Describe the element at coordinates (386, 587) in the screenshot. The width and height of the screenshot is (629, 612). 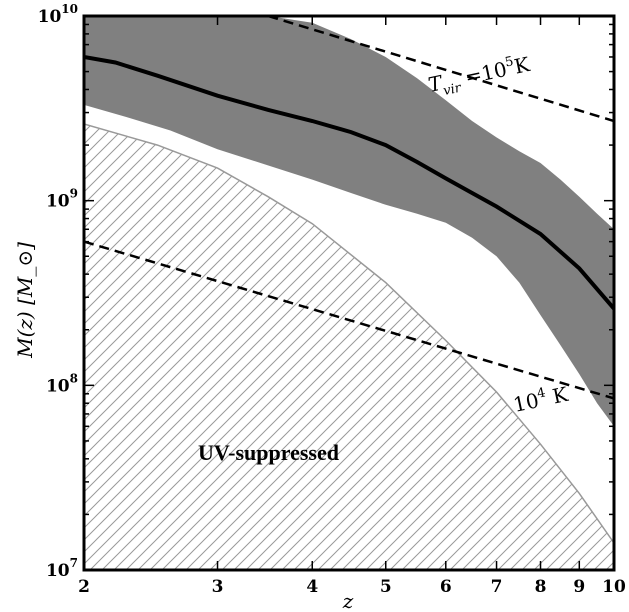
I see `x-tick-label: 5` at that location.